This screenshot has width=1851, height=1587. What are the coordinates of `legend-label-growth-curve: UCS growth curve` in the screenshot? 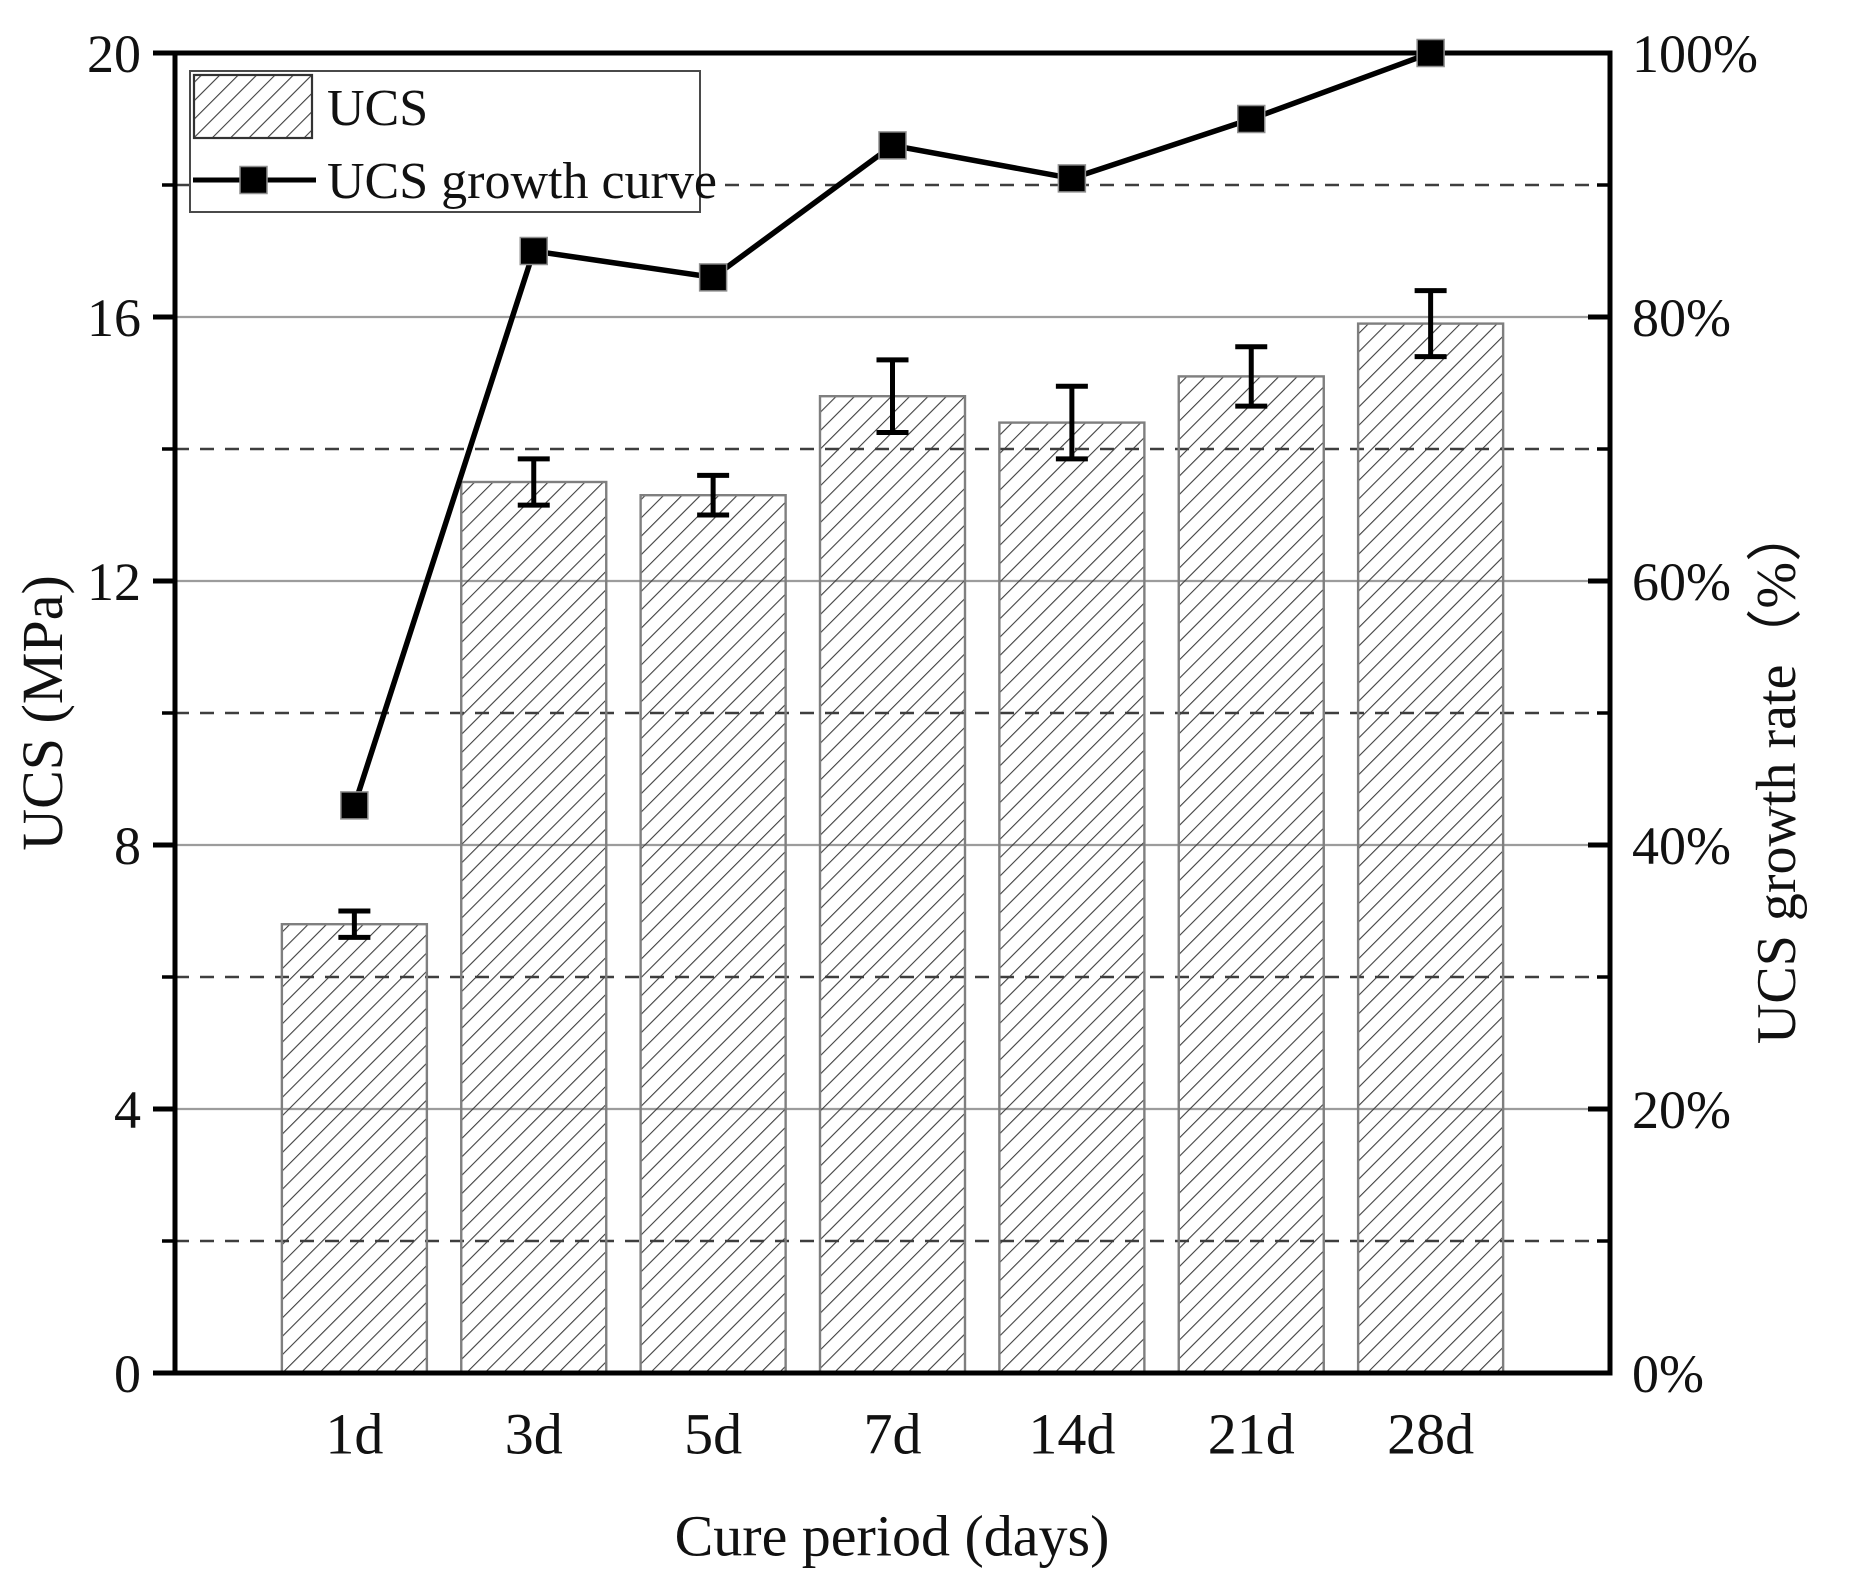 It's located at (522, 181).